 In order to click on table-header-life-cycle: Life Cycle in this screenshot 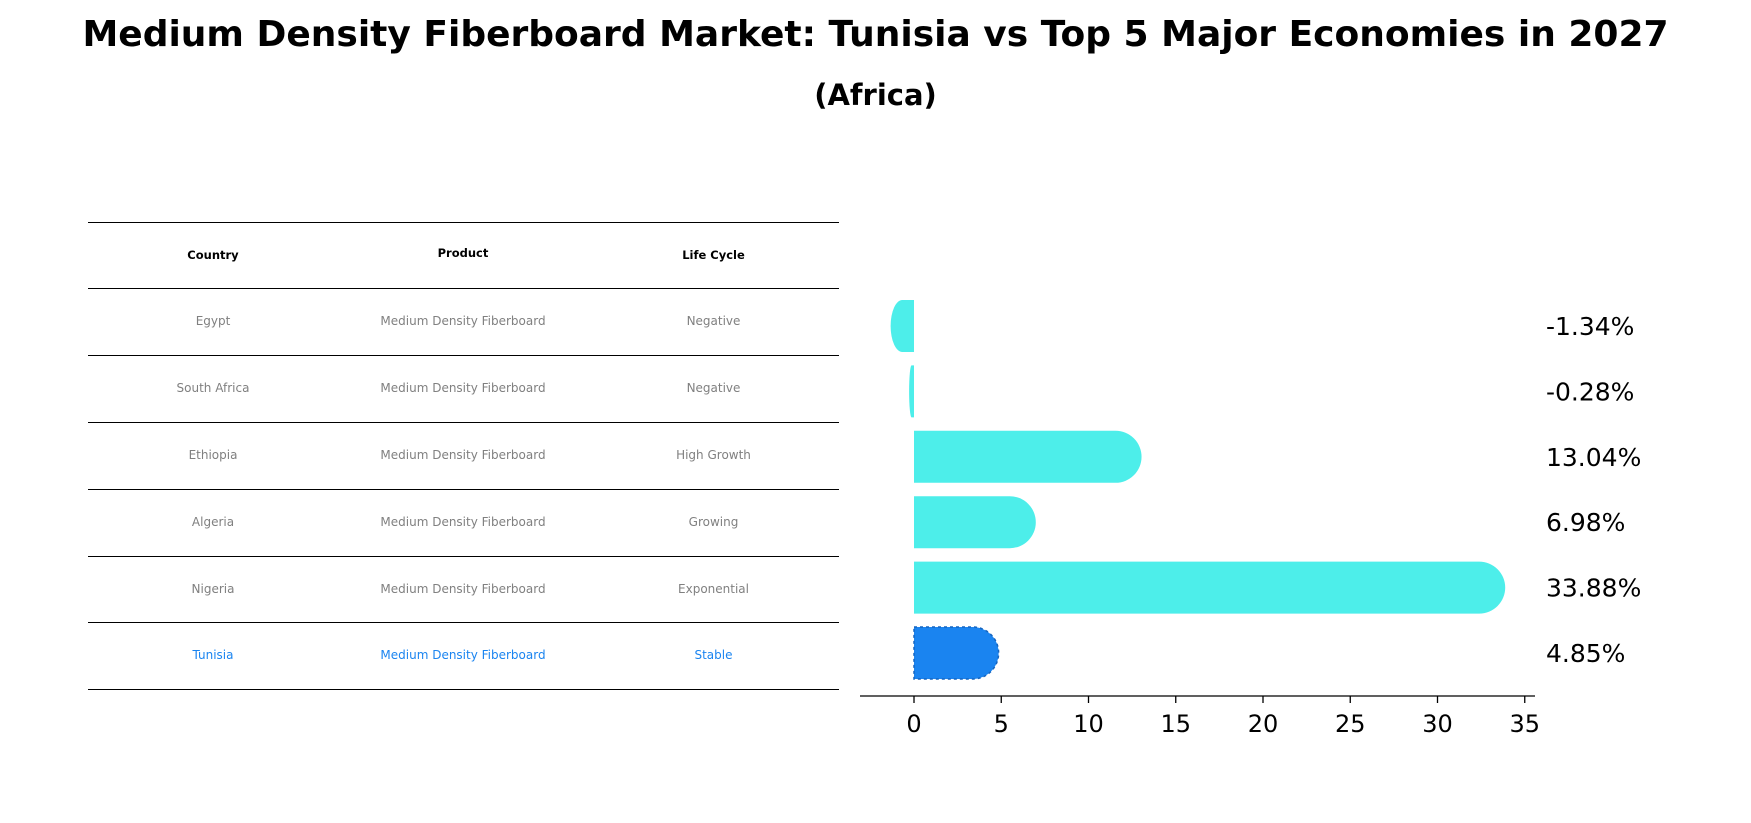, I will do `click(713, 255)`.